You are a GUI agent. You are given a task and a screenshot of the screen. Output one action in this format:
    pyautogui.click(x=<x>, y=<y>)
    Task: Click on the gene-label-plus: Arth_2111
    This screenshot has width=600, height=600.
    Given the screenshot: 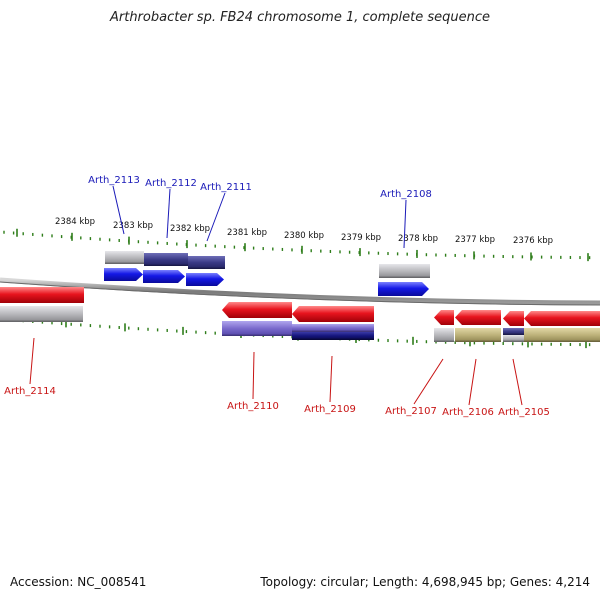 What is the action you would take?
    pyautogui.click(x=226, y=187)
    